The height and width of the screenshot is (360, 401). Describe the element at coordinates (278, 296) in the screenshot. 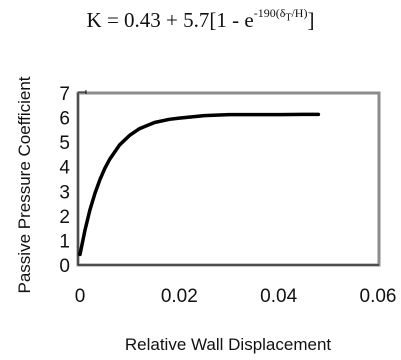

I see `x-tick-label-0.04: 0.04` at that location.